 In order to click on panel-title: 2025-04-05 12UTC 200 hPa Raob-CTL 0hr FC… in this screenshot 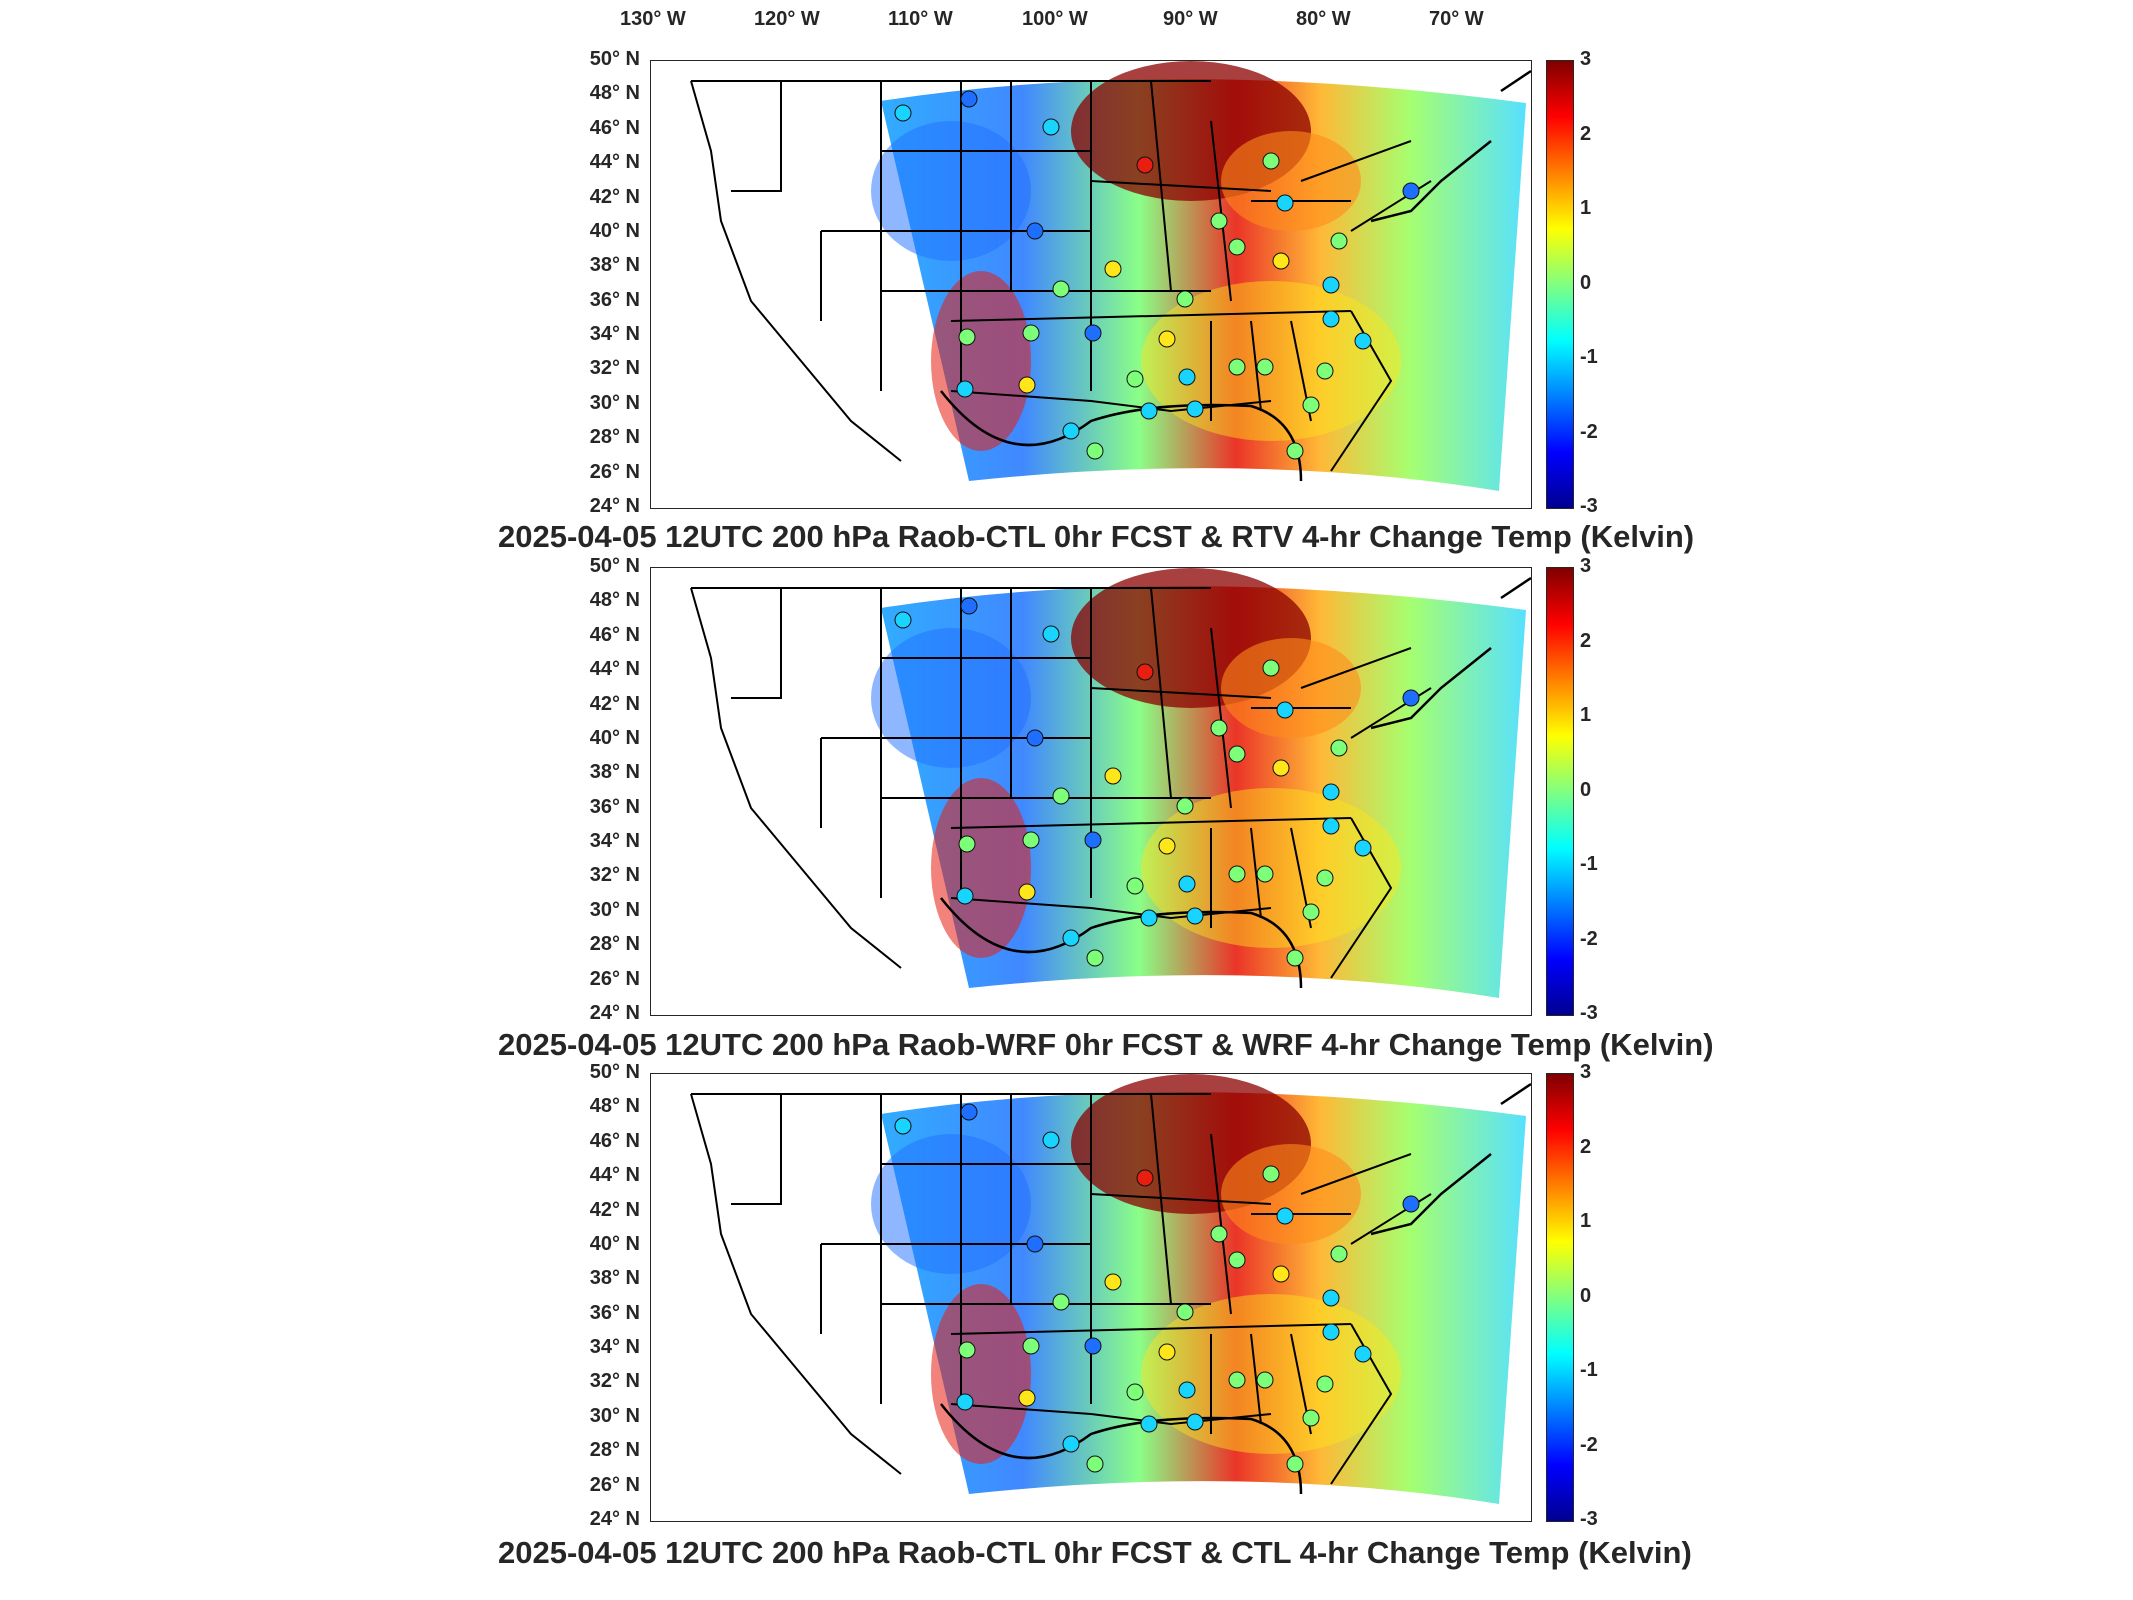, I will do `click(1095, 1552)`.